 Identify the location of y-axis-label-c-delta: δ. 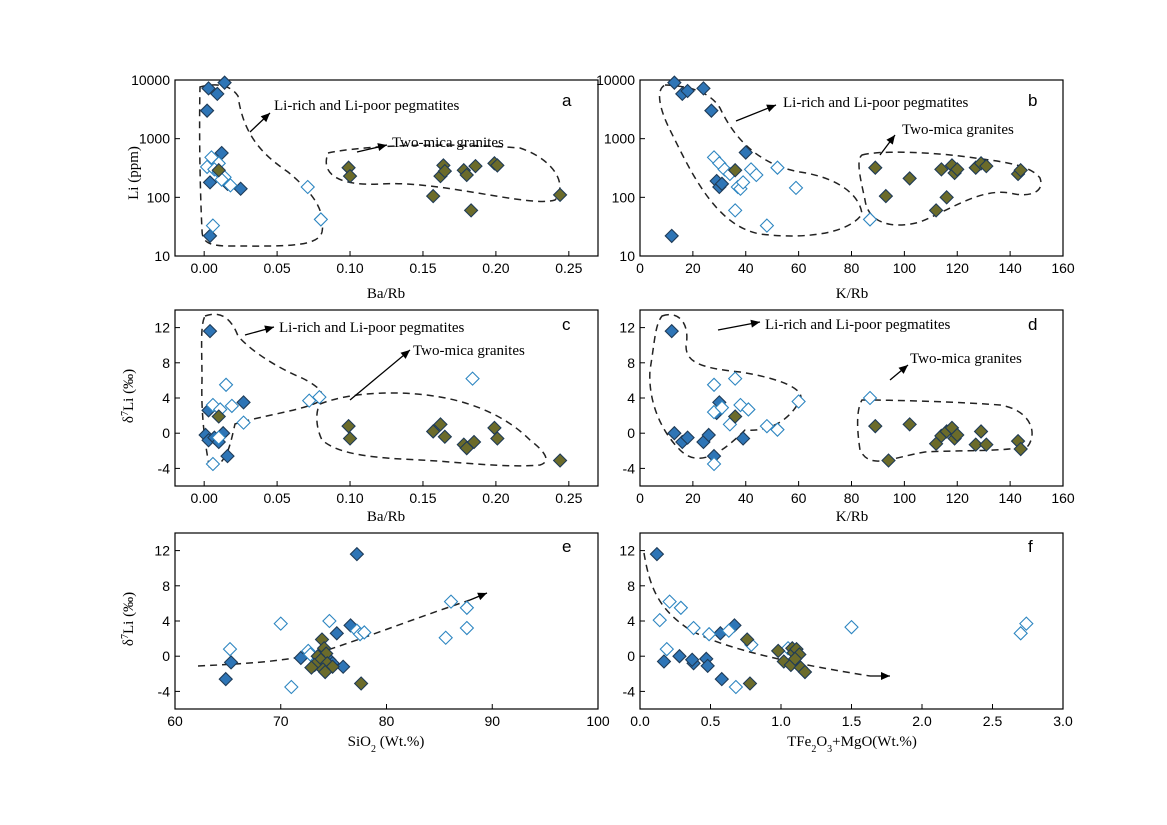
(129, 419).